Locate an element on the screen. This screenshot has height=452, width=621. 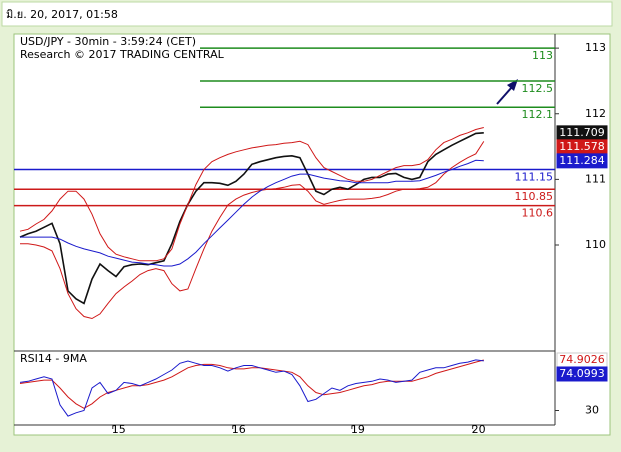
last-value-label: 111.578 is located at coordinates (582, 146).